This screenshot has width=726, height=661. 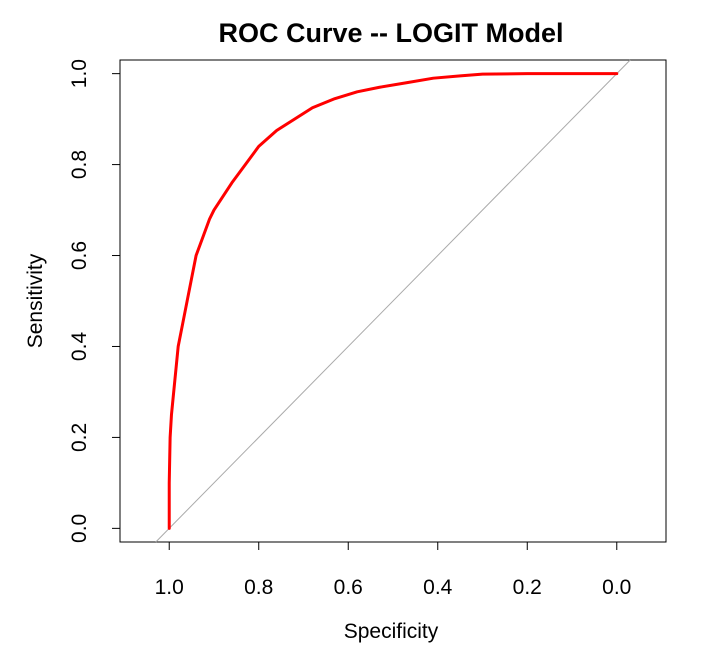 What do you see at coordinates (616, 587) in the screenshot?
I see `x-tick-label: 0.0` at bounding box center [616, 587].